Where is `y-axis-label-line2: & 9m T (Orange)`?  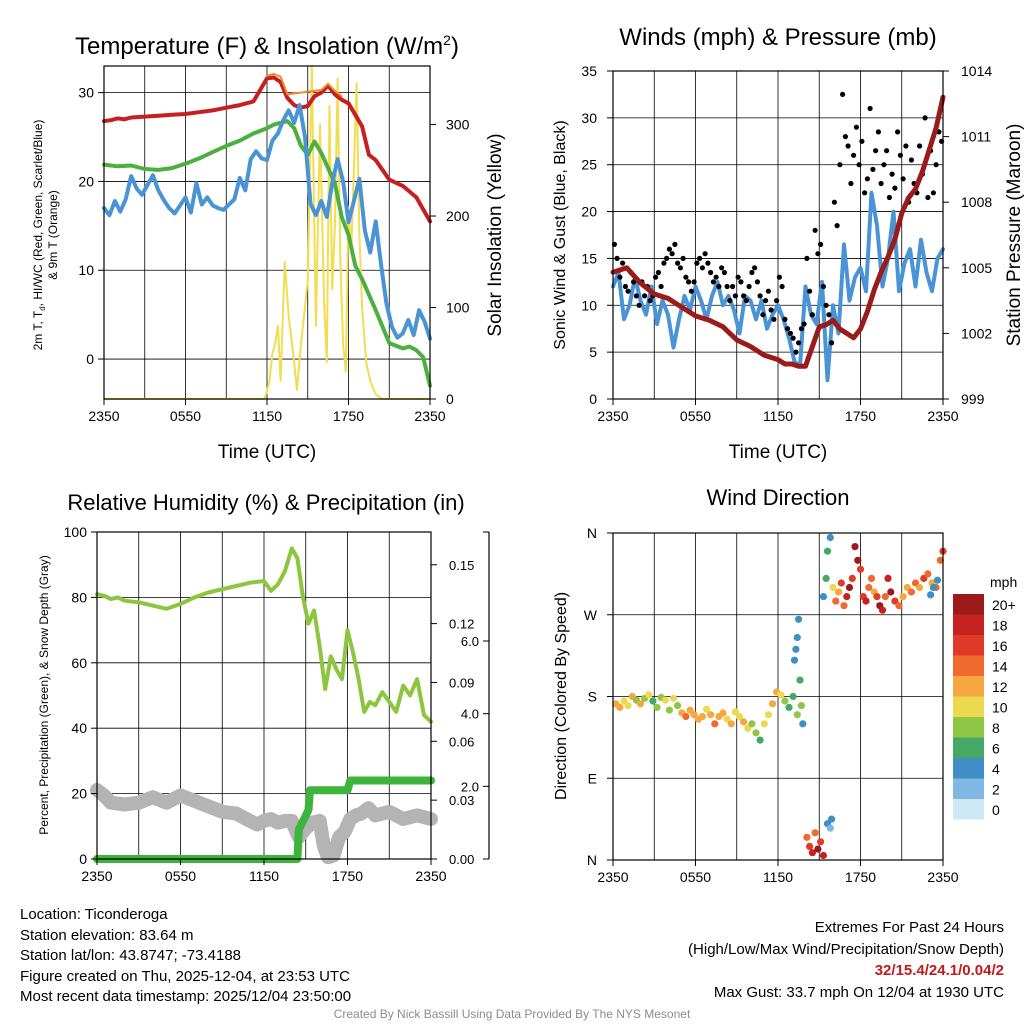
y-axis-label-line2: & 9m T (Orange) is located at coordinates (53, 235).